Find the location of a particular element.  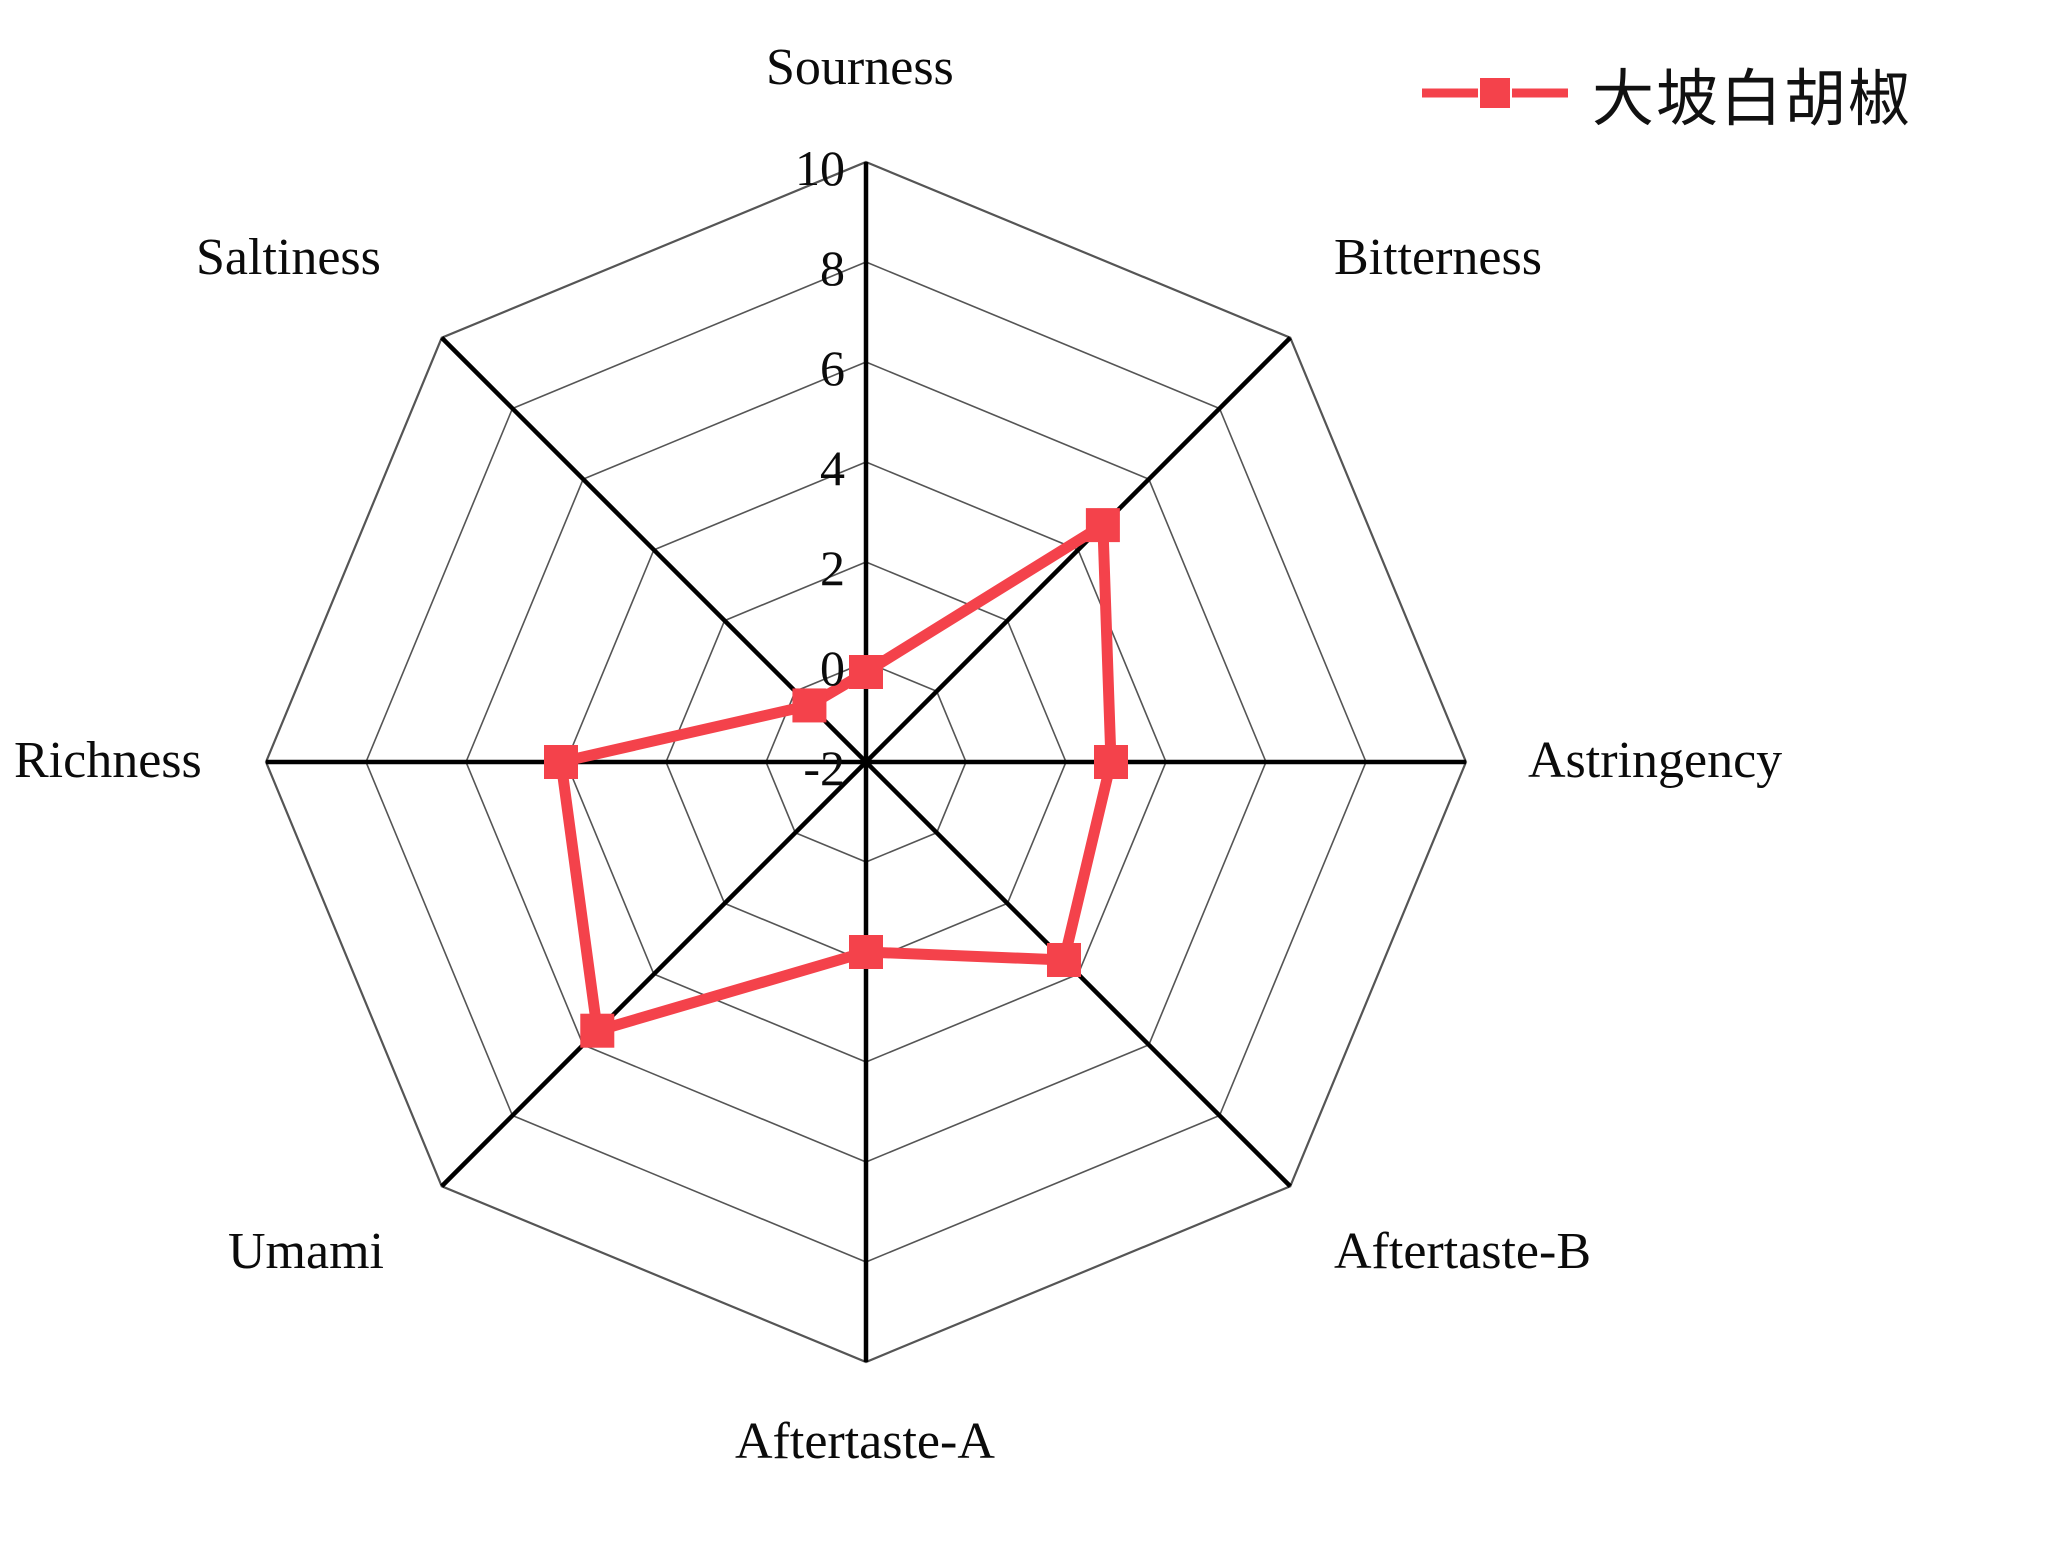

axis-spoke-bitterness is located at coordinates (1078, 550).